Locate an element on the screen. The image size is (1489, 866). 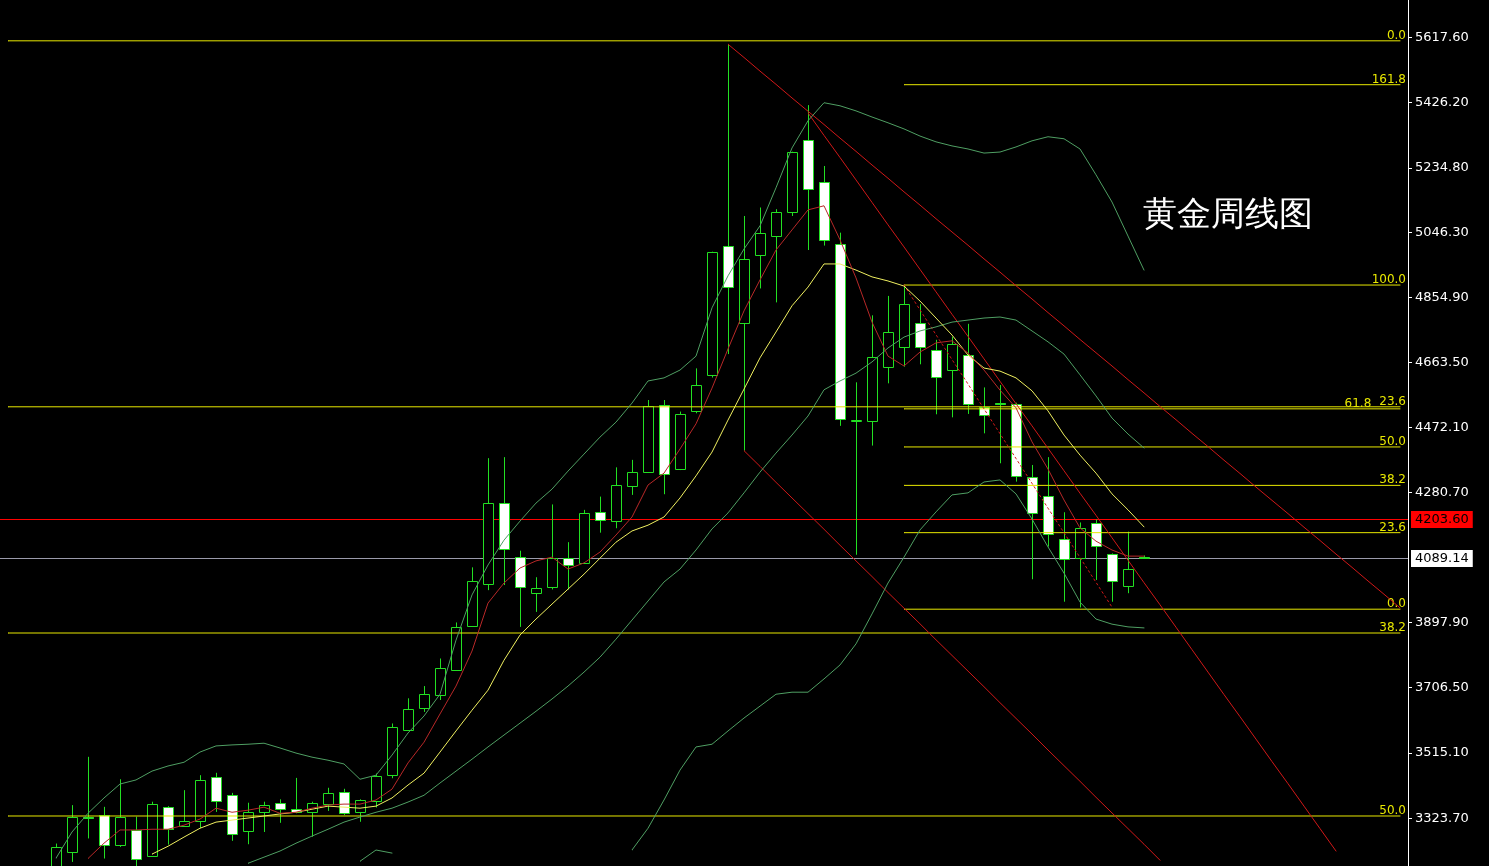
y-tick-label: 4280.70 is located at coordinates (1442, 491).